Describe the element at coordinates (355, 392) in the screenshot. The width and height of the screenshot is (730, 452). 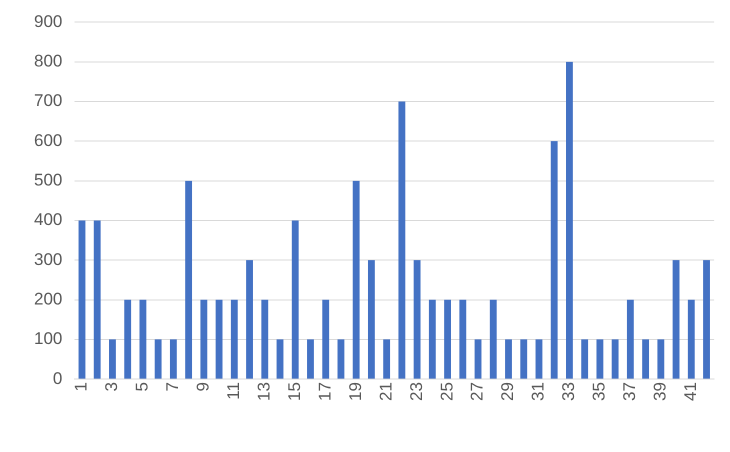
I see `x-tick-label: 19` at that location.